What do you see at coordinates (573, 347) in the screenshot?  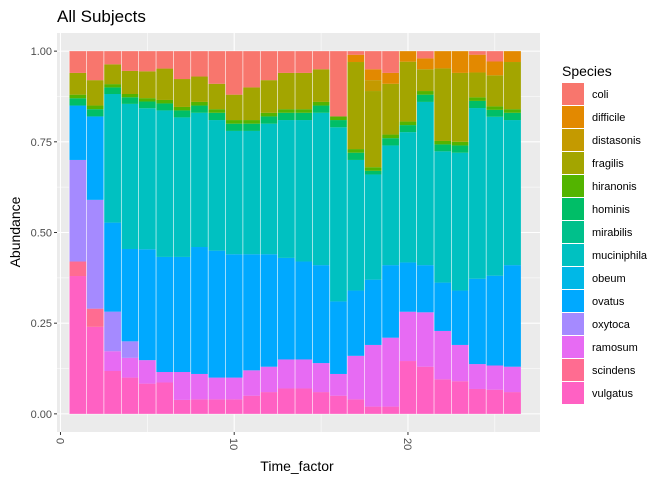 I see `legend-swatch-ramosum` at bounding box center [573, 347].